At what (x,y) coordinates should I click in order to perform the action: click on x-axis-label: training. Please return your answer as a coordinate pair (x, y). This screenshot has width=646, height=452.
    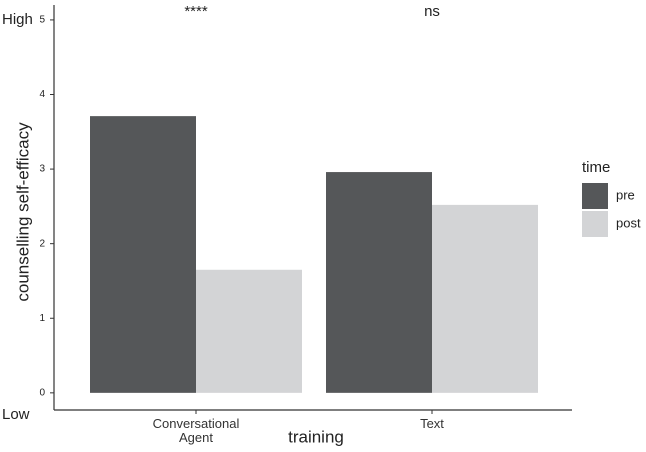
    Looking at the image, I should click on (316, 436).